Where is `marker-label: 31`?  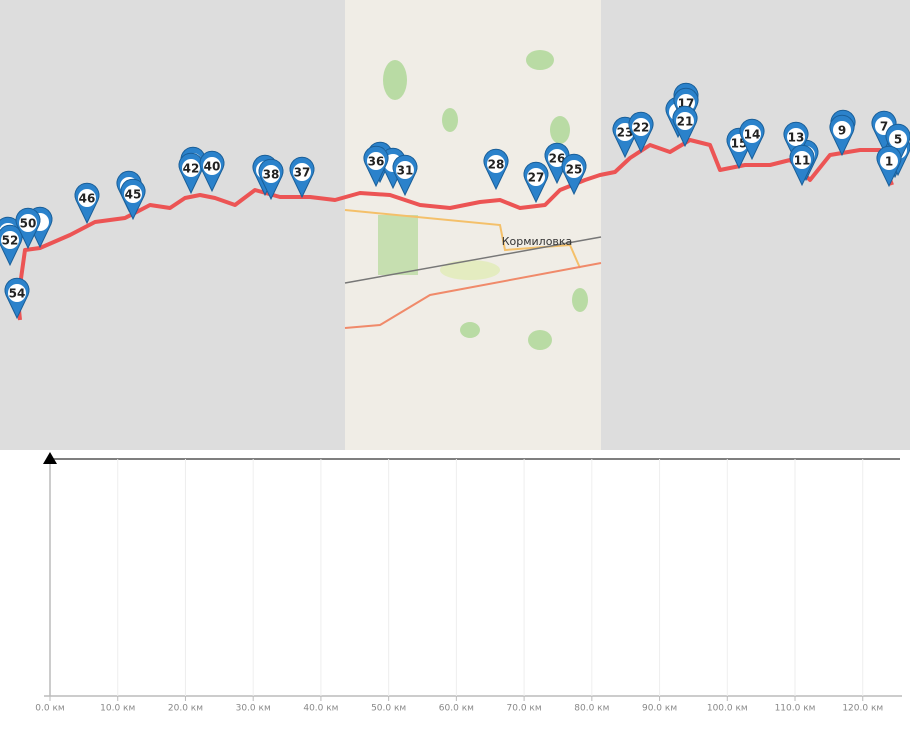
marker-label: 31 is located at coordinates (405, 171).